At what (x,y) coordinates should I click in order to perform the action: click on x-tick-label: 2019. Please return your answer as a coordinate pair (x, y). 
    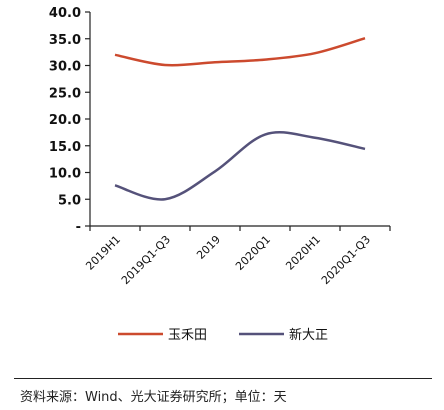
    Looking at the image, I should click on (208, 247).